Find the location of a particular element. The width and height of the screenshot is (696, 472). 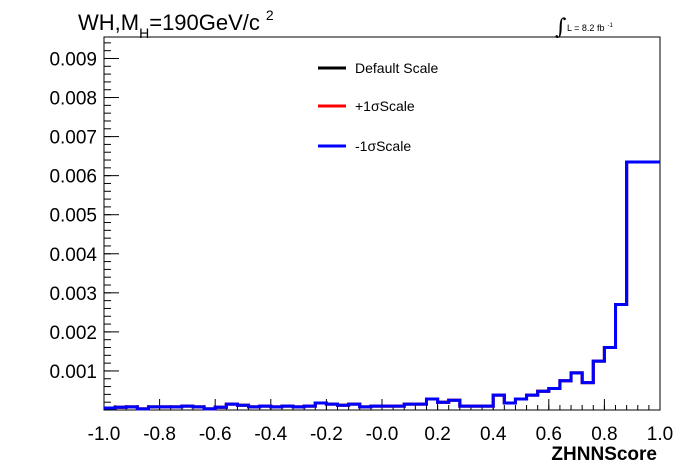

y-tick-label: 0.001 is located at coordinates (73, 372).